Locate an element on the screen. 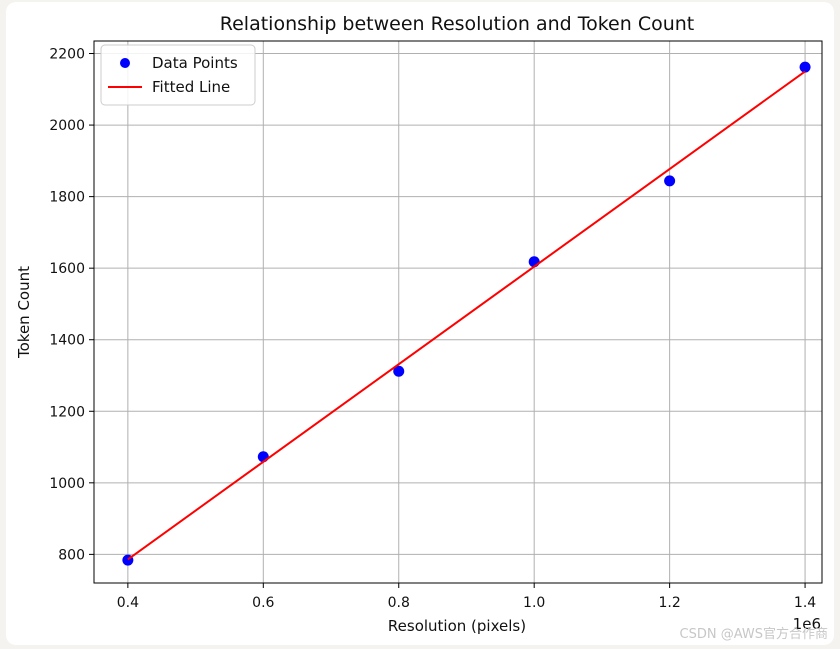 Image resolution: width=840 pixels, height=649 pixels. y-axis-label: Token Count is located at coordinates (24, 312).